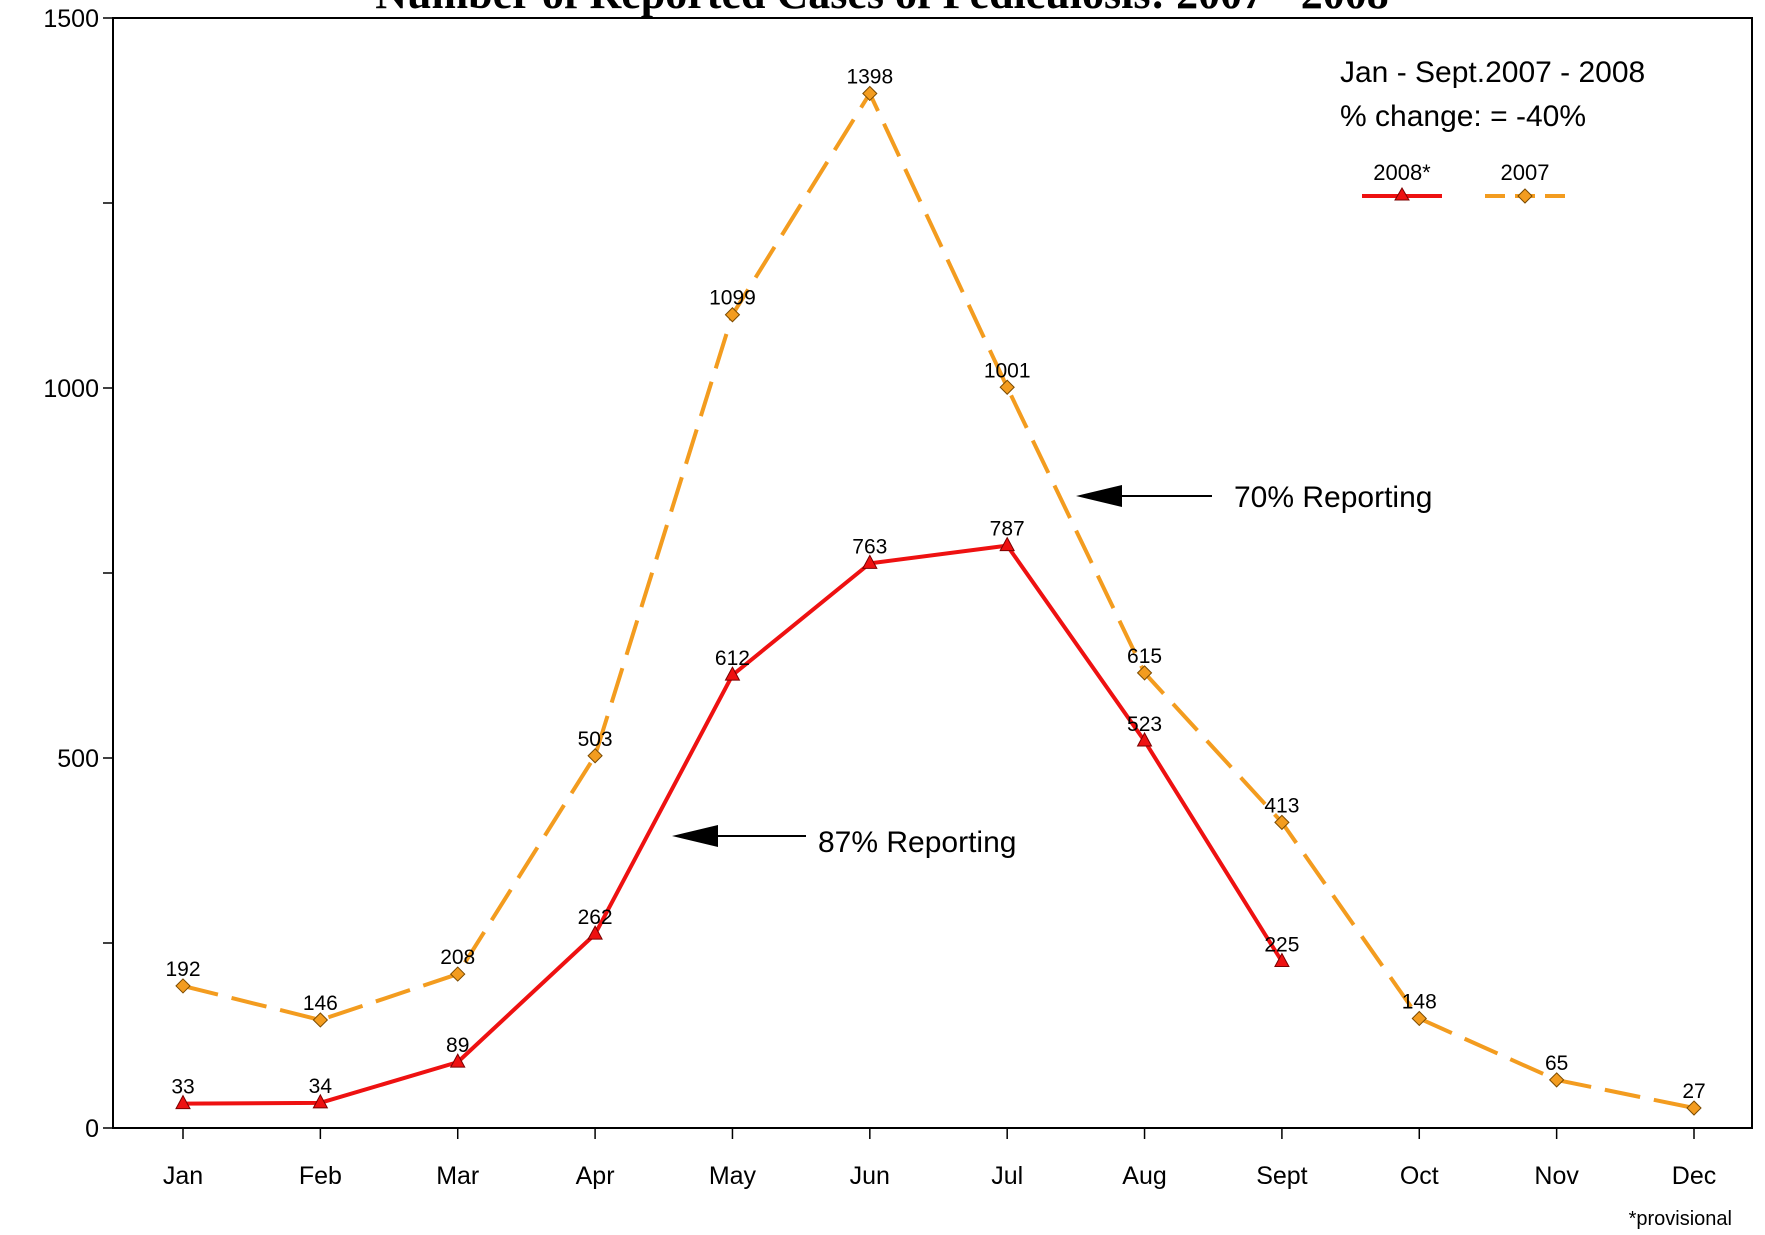 The width and height of the screenshot is (1765, 1235). What do you see at coordinates (917, 842) in the screenshot?
I see `annotation-87-text: 87% Reporting` at bounding box center [917, 842].